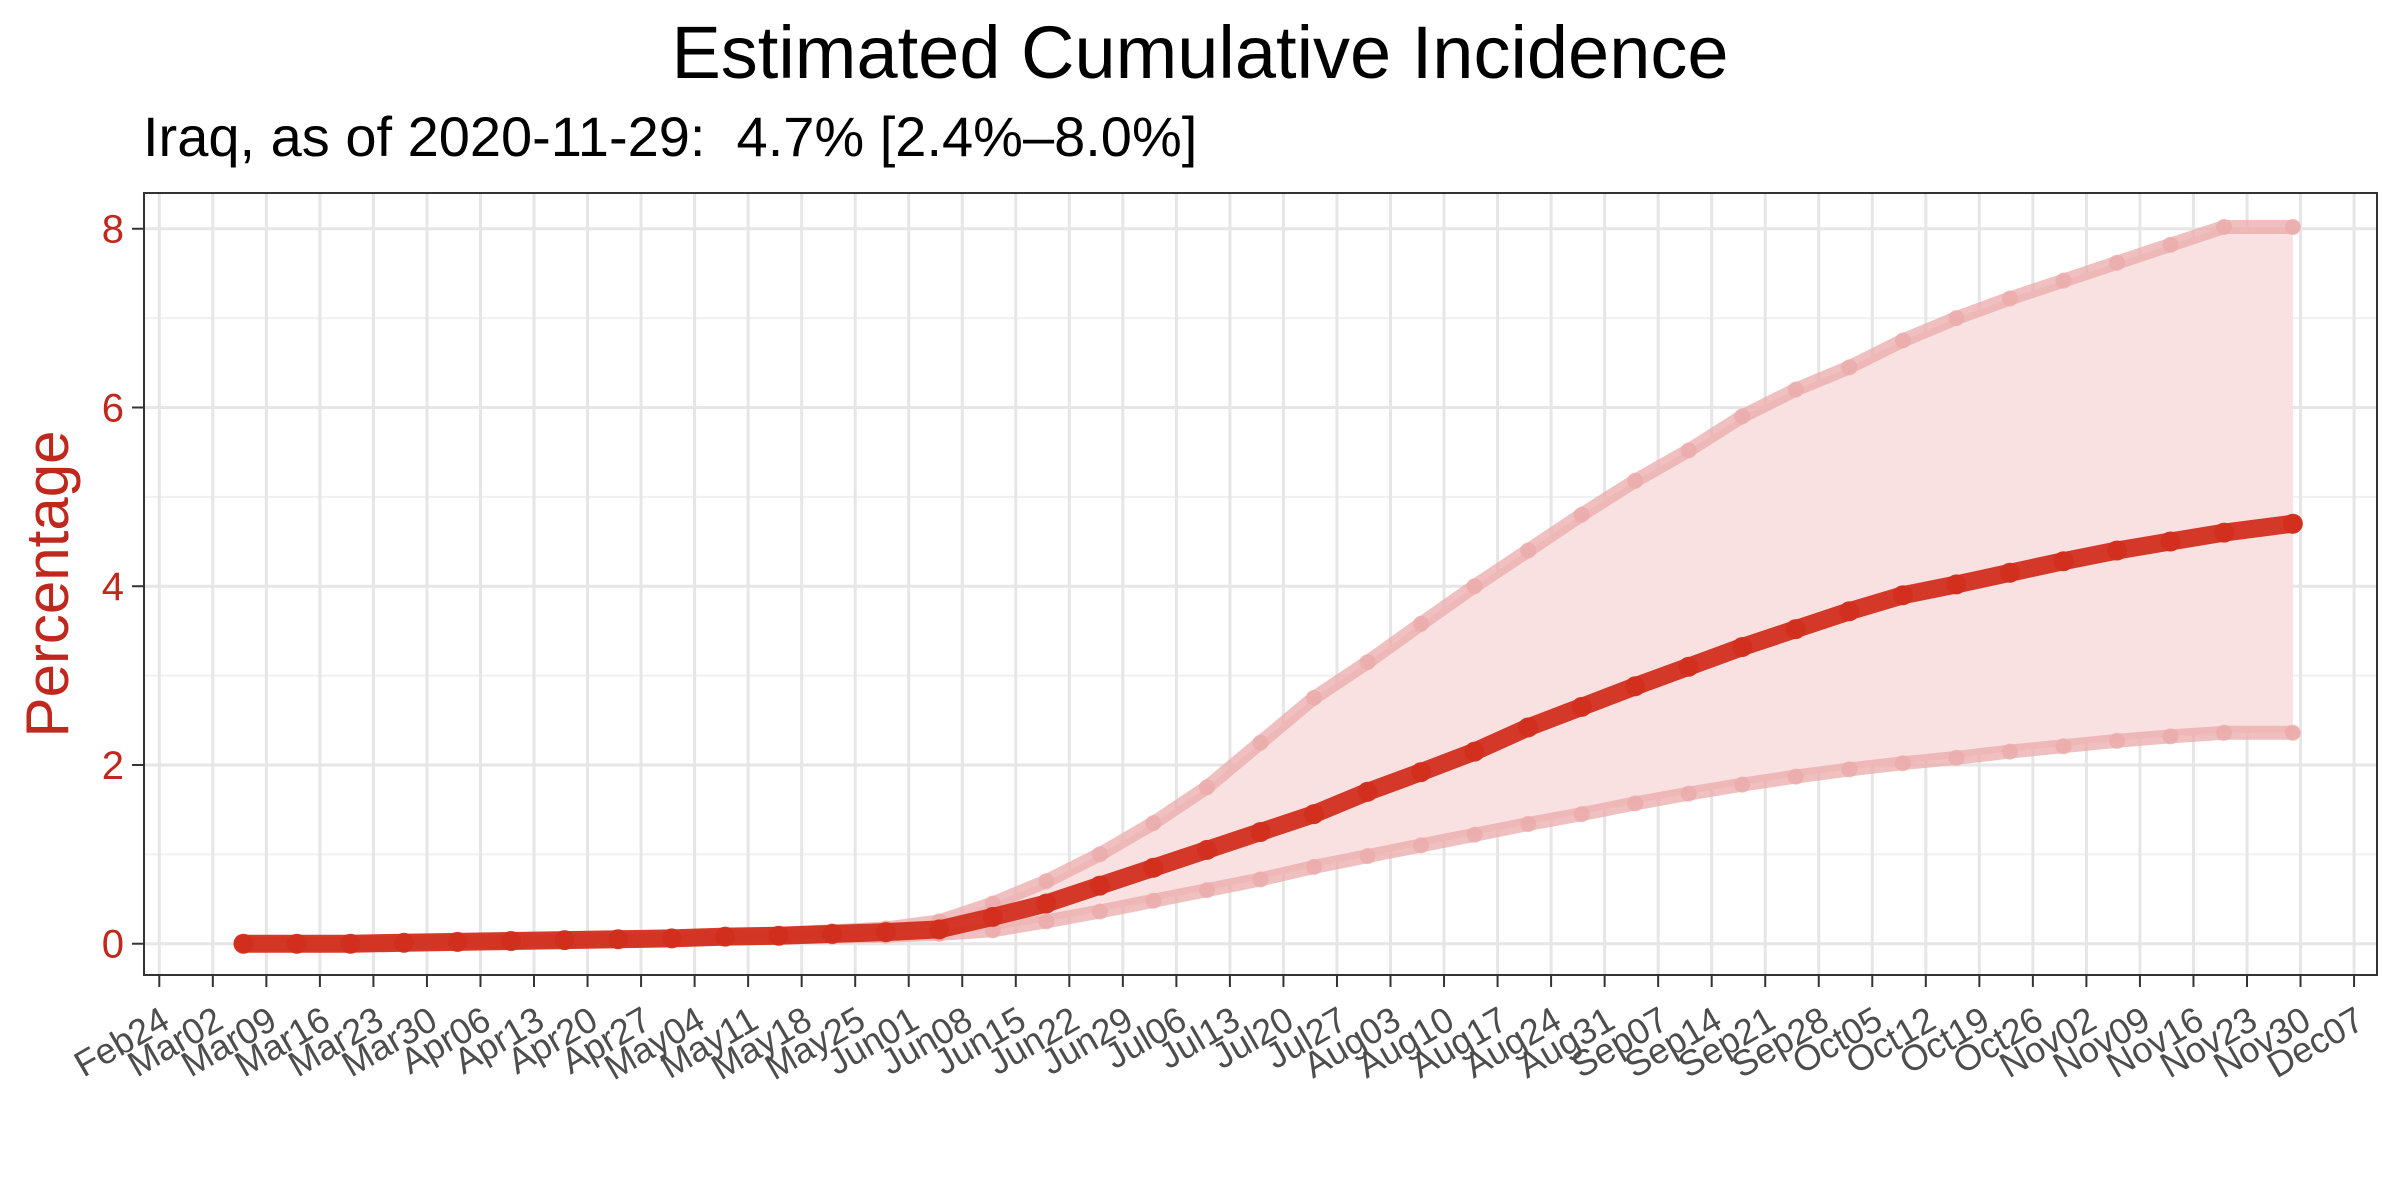 The height and width of the screenshot is (1200, 2400). I want to click on y-tick-label: 8, so click(113, 230).